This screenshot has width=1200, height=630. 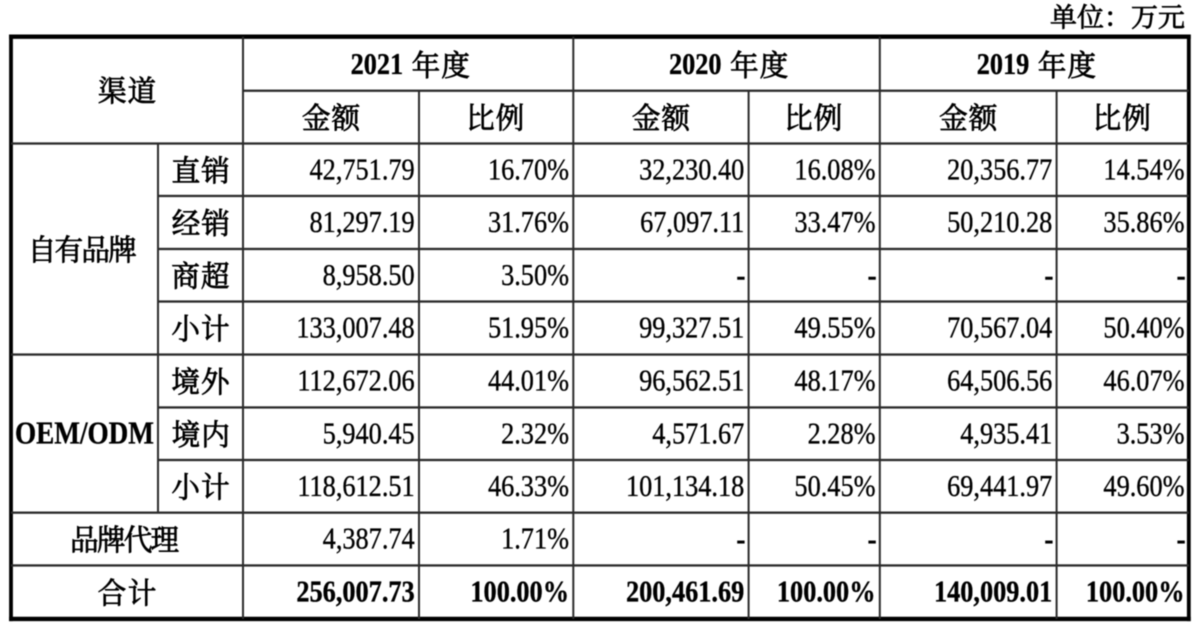 What do you see at coordinates (362, 222) in the screenshot?
I see `svg-text: 81,297.19` at bounding box center [362, 222].